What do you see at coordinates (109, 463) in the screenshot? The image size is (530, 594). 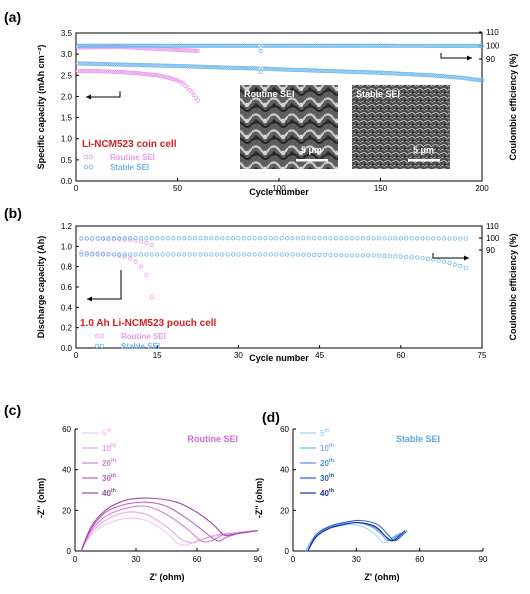 I see `legend-label: 20th` at bounding box center [109, 463].